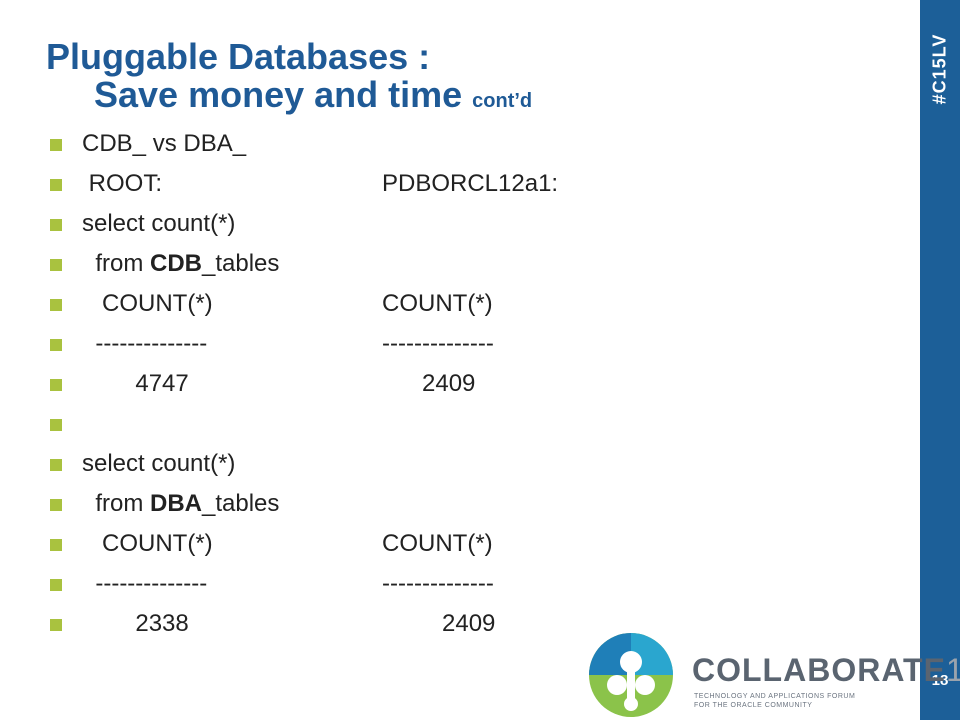  What do you see at coordinates (278, 94) in the screenshot?
I see `title-line-2-text: Save money and time` at bounding box center [278, 94].